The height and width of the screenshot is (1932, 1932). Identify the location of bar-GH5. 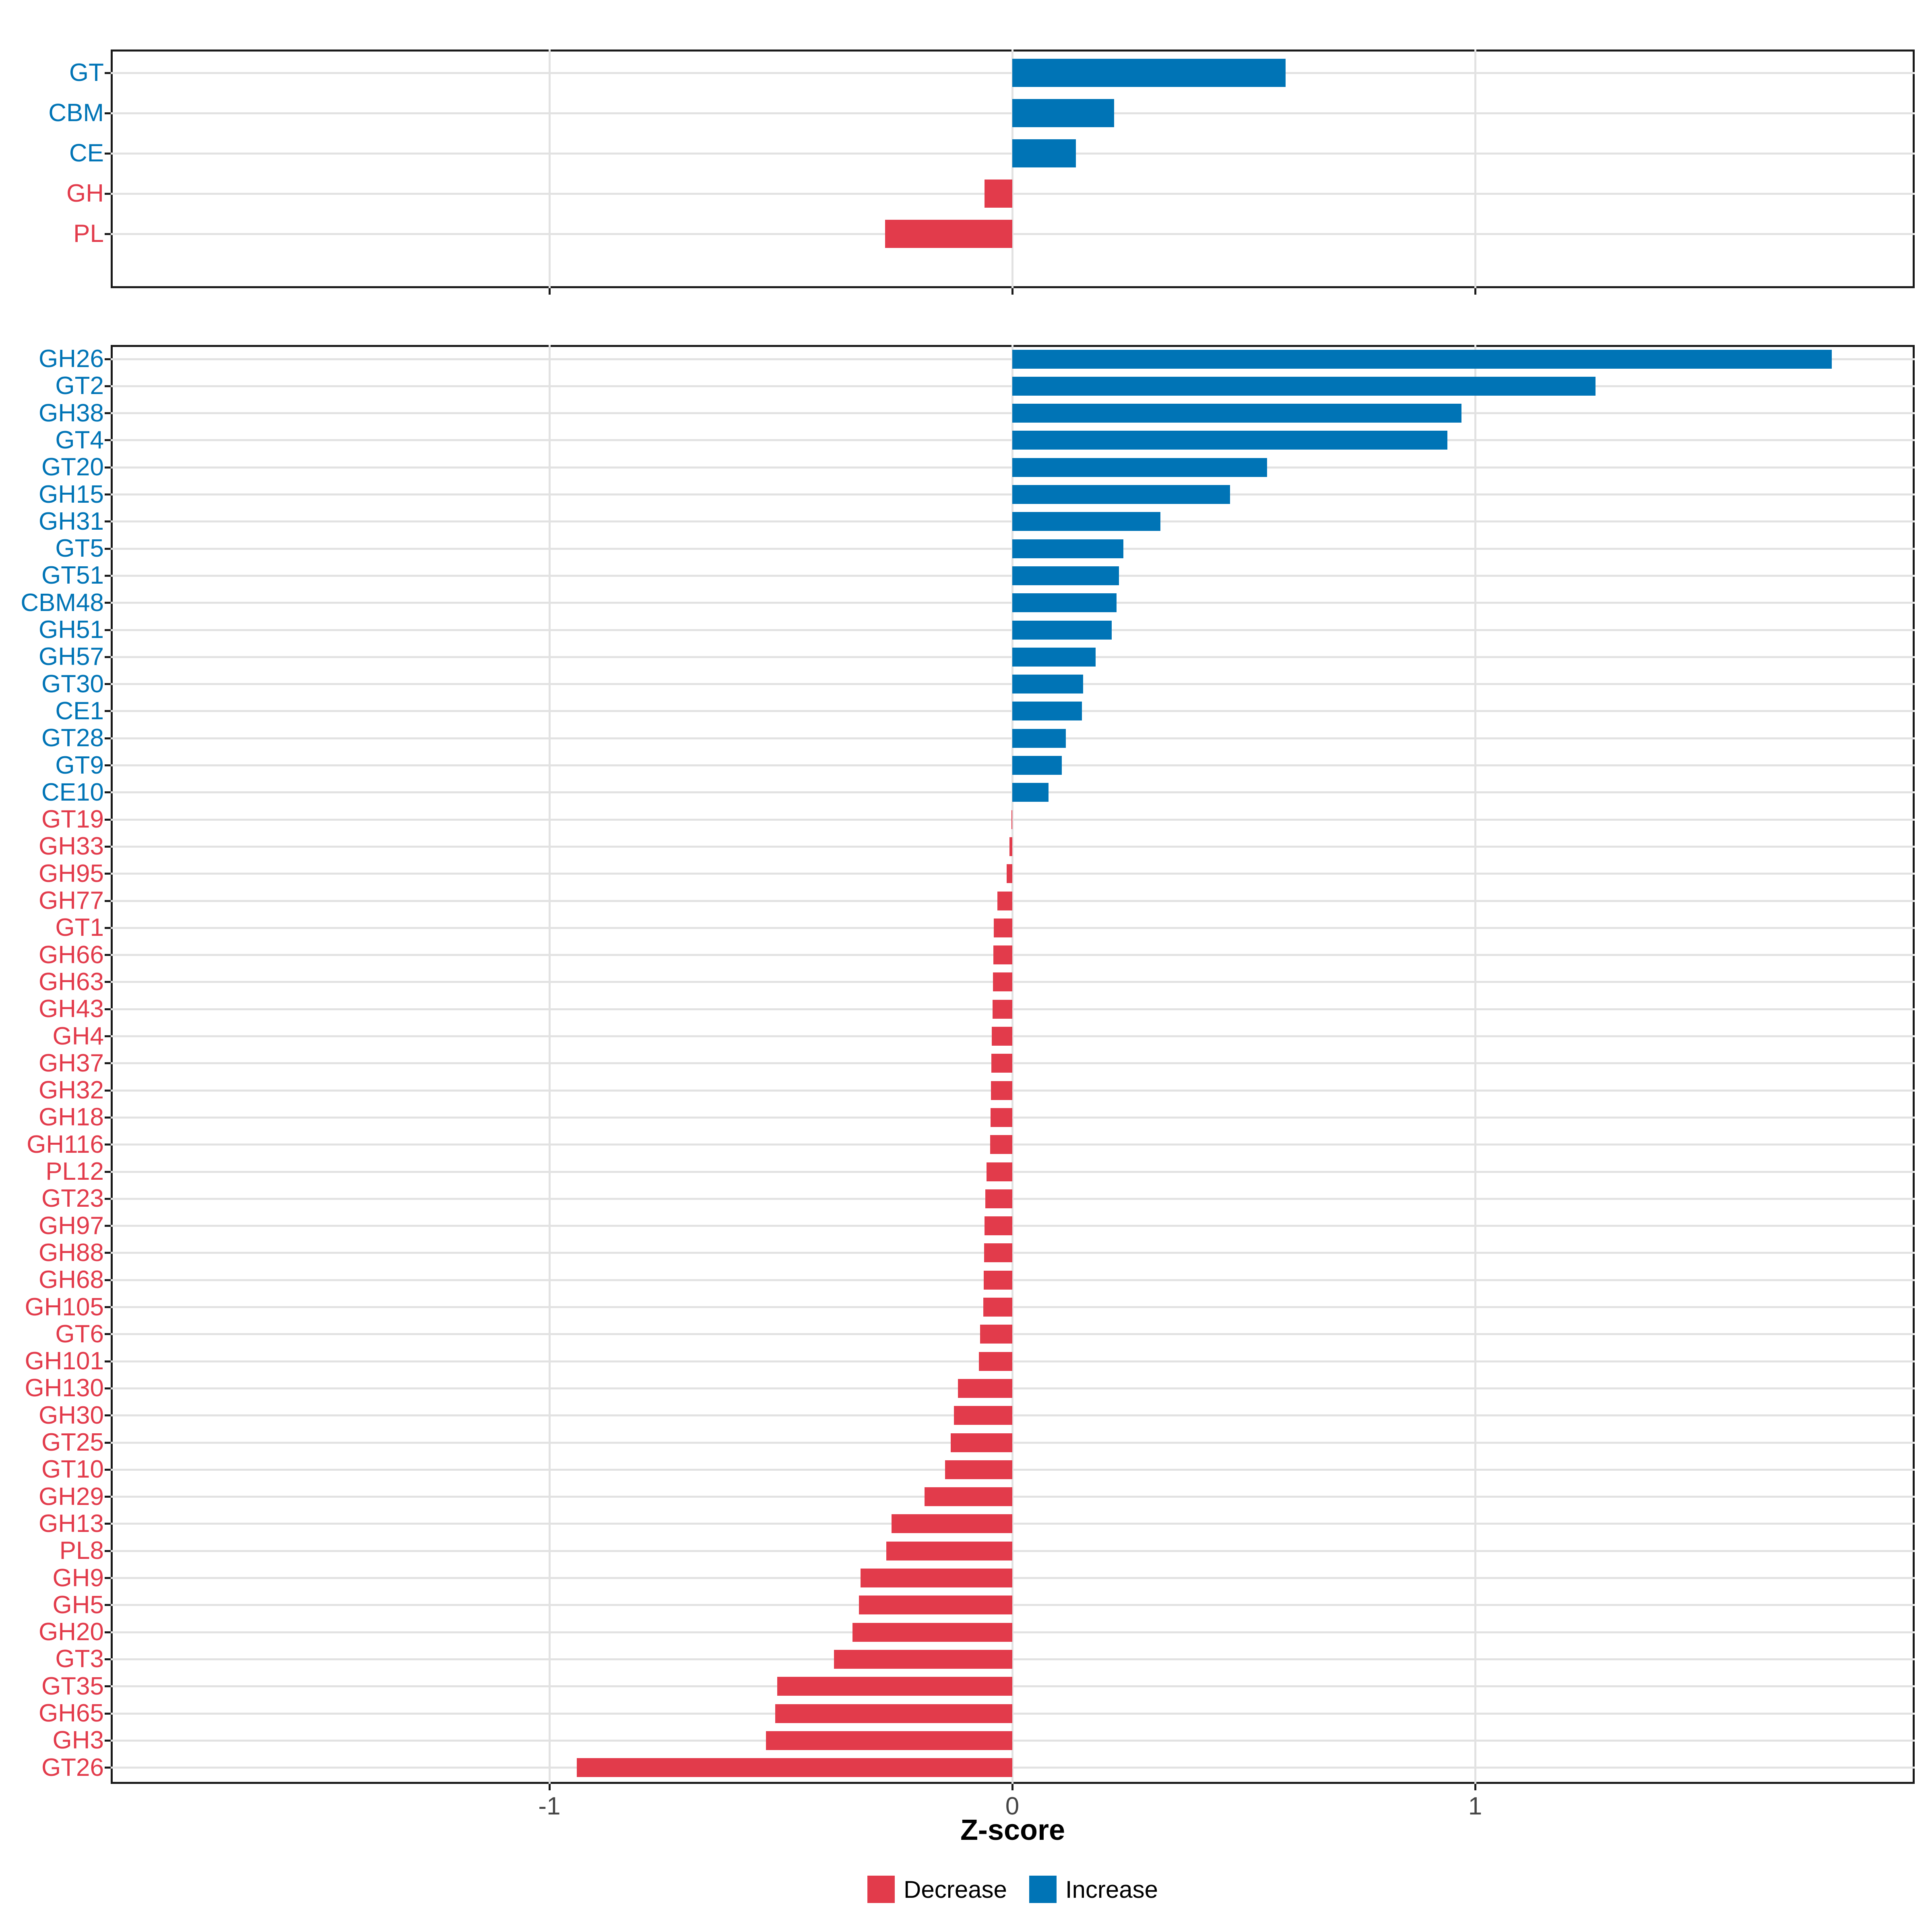
(935, 1605).